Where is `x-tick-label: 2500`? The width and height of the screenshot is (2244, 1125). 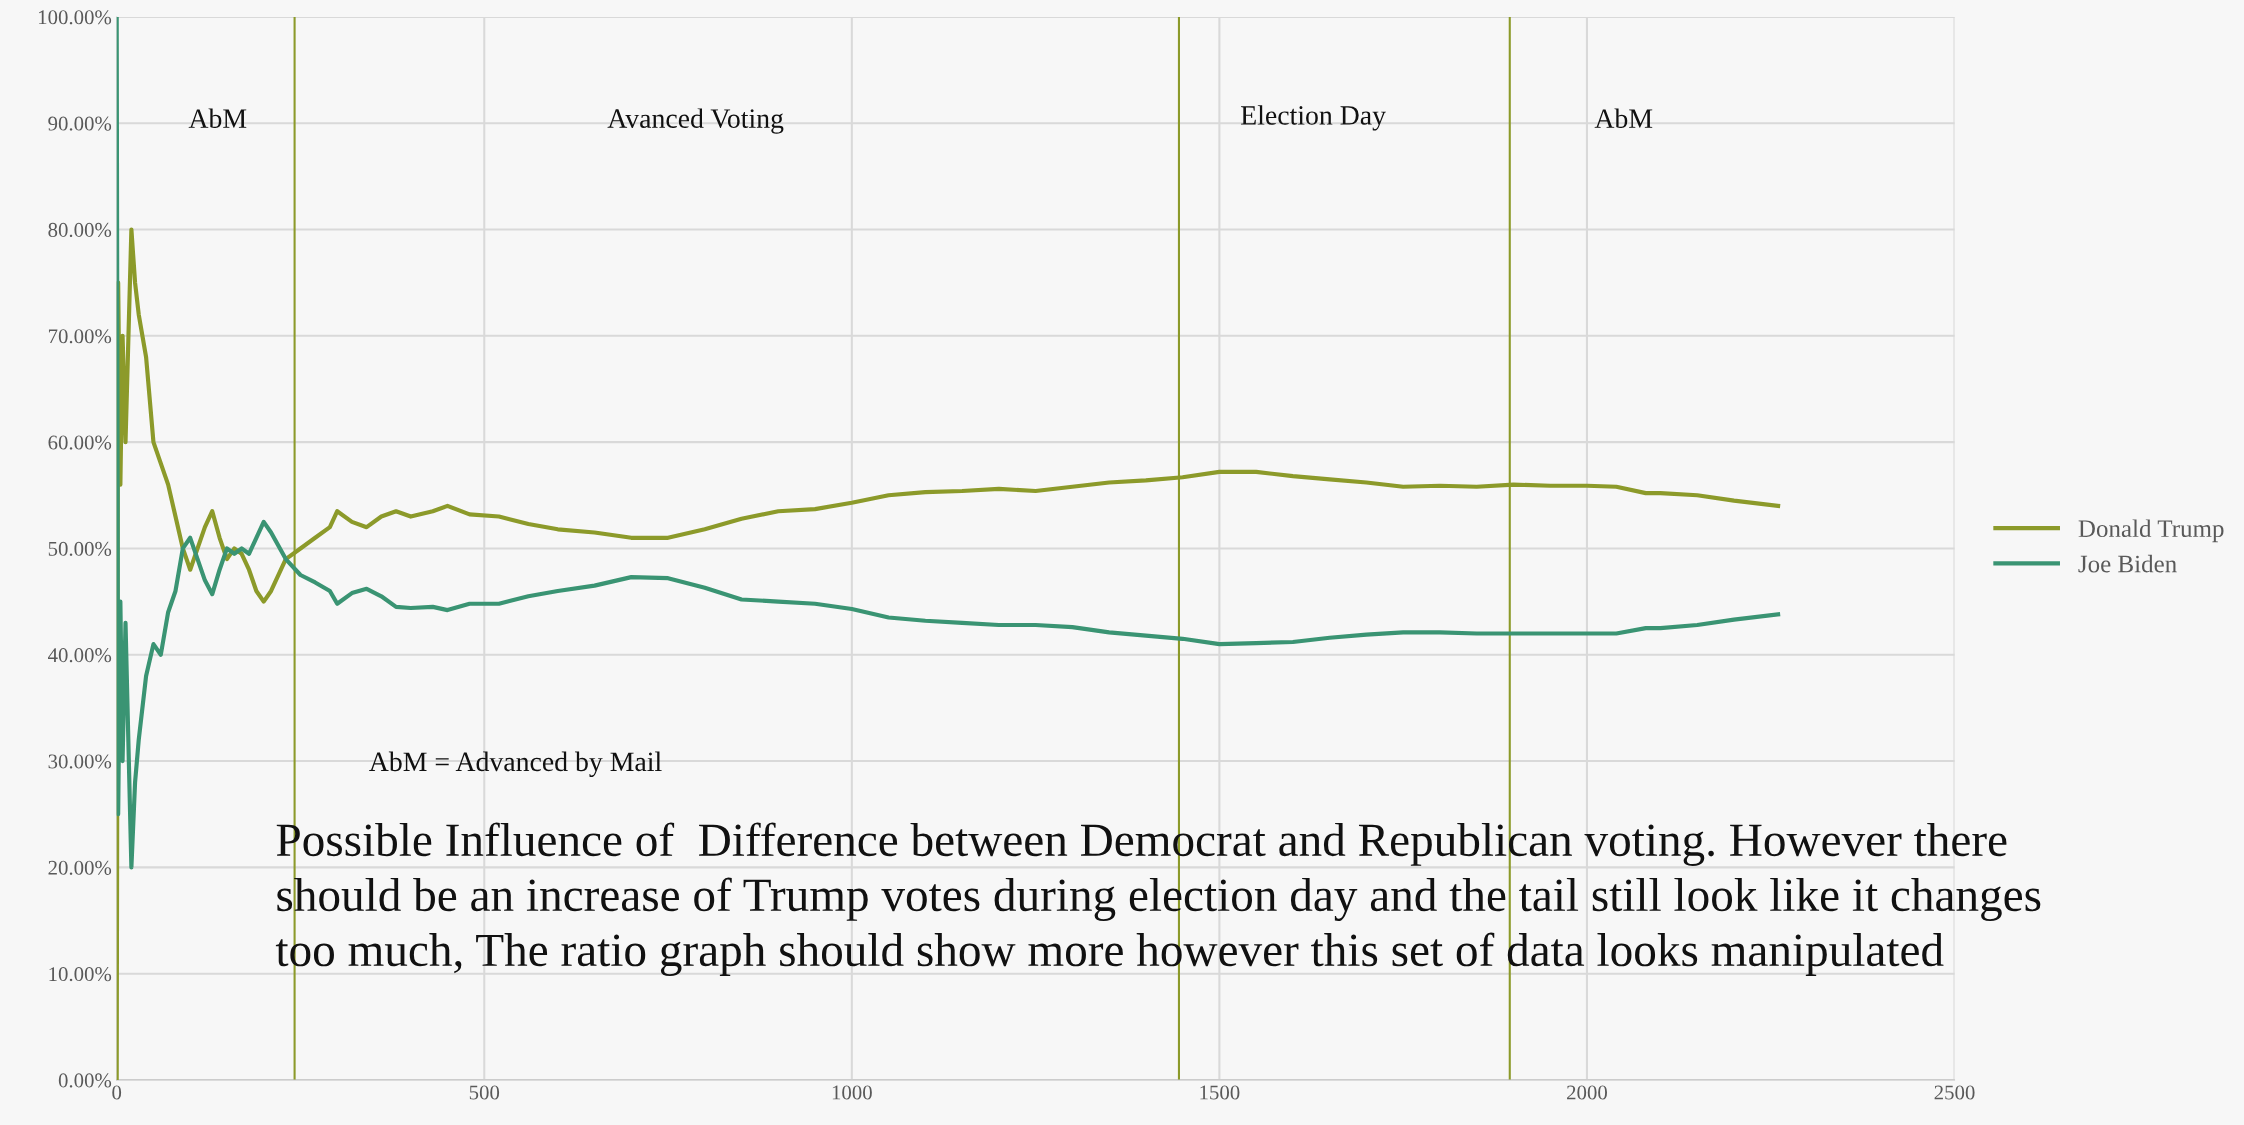
x-tick-label: 2500 is located at coordinates (1954, 1092).